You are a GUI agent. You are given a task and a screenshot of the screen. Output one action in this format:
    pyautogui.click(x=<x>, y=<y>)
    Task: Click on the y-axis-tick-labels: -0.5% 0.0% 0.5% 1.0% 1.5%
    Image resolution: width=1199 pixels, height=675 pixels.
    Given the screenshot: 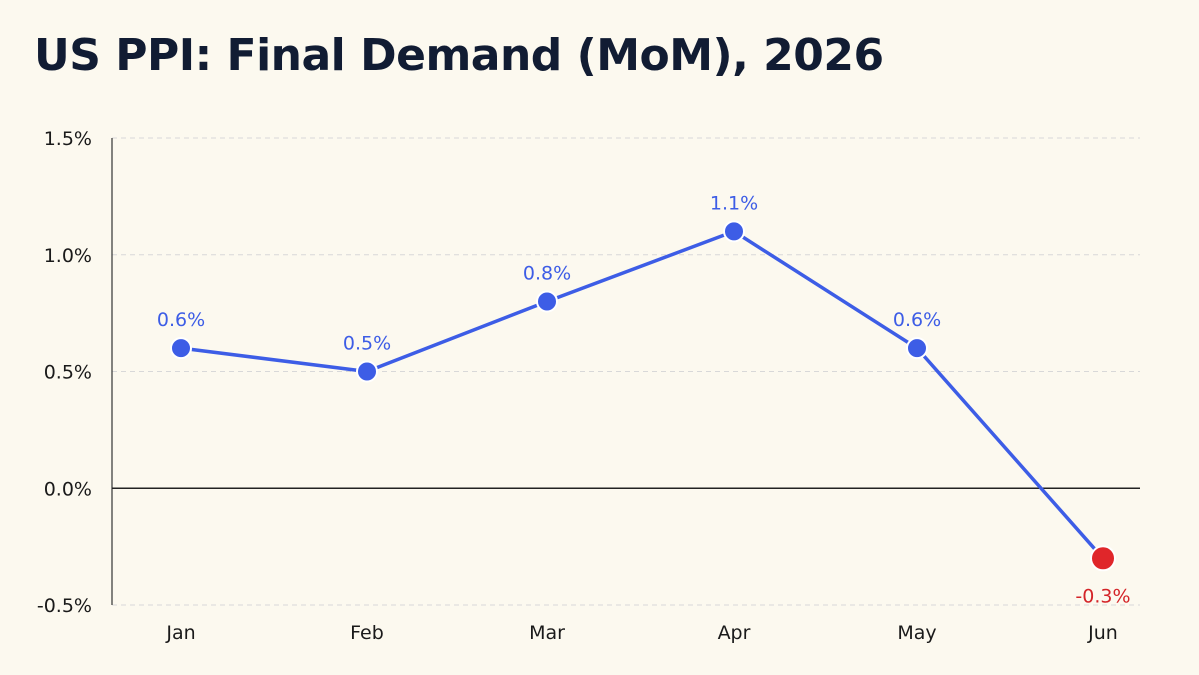 What is the action you would take?
    pyautogui.click(x=64, y=372)
    